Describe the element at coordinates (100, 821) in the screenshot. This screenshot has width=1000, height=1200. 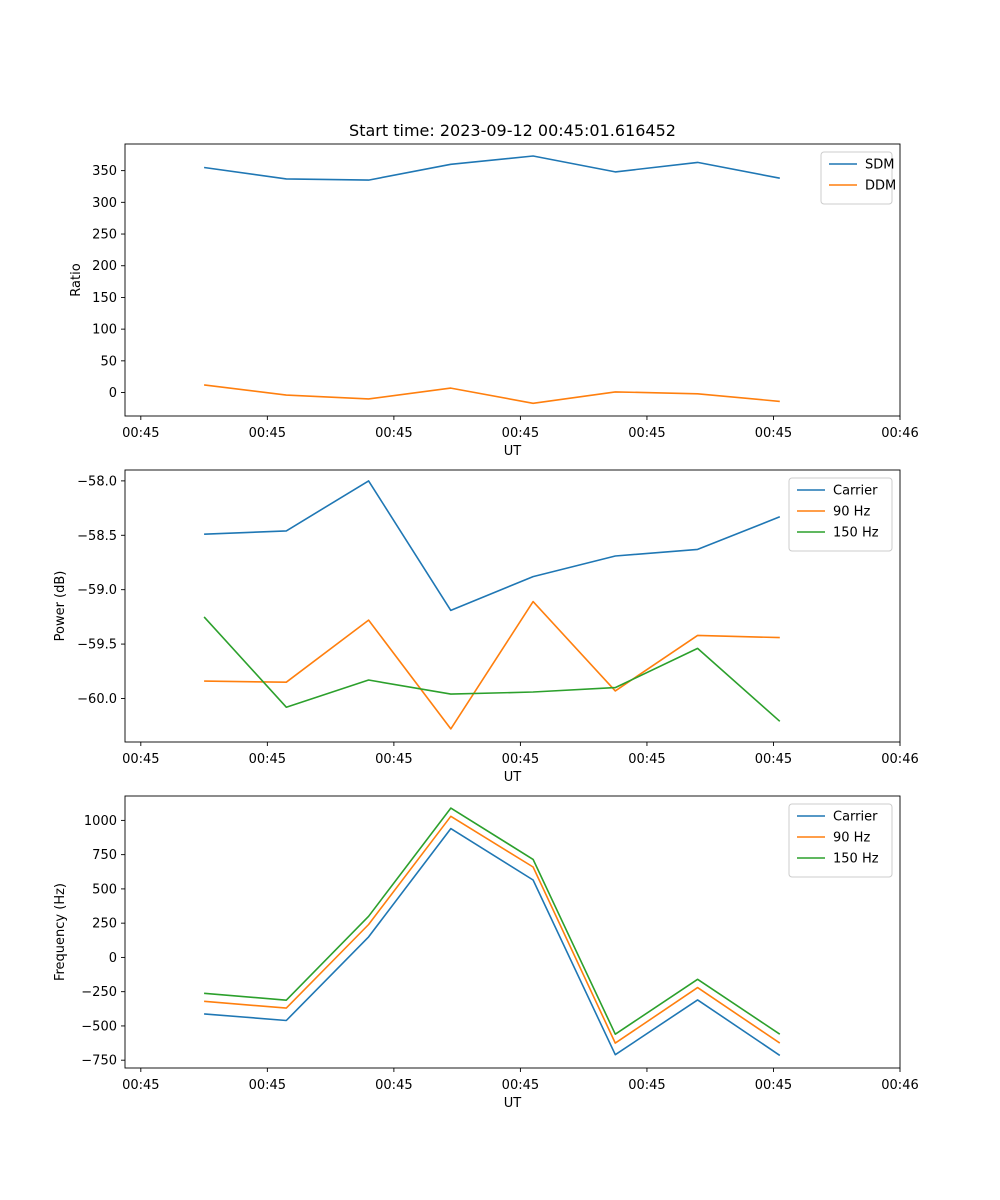
I see `y-tick-label: 1000` at that location.